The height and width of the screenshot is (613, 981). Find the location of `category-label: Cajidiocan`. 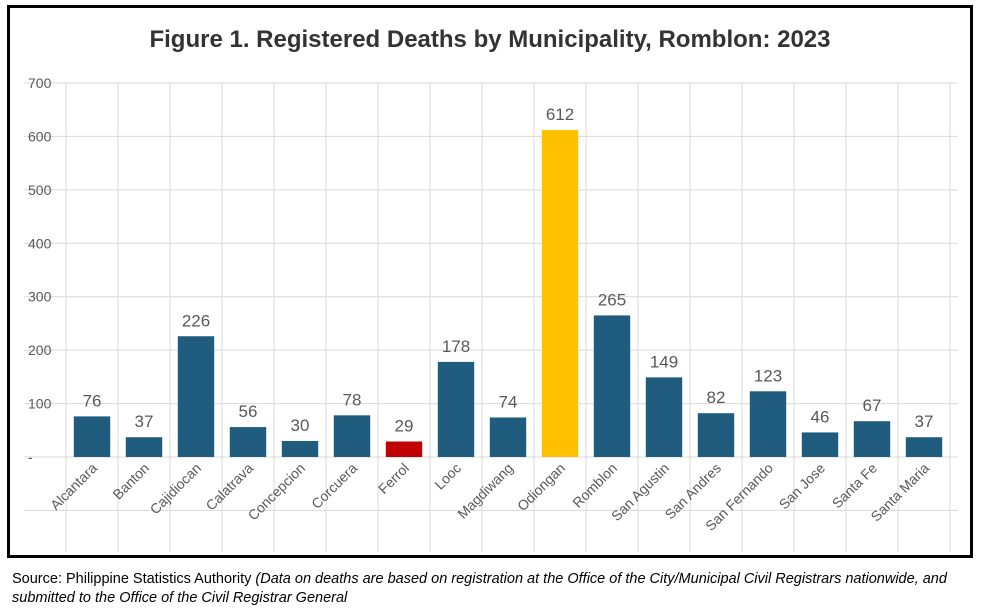

category-label: Cajidiocan is located at coordinates (176, 489).